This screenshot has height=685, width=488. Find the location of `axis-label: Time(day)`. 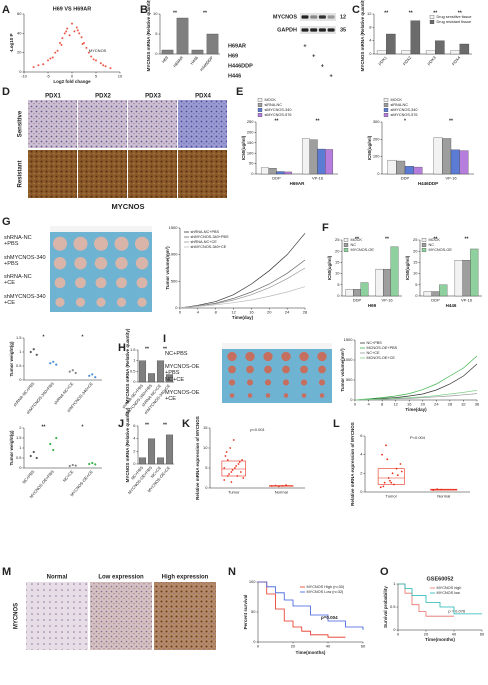

axis-label: Time(day) is located at coordinates (416, 409).